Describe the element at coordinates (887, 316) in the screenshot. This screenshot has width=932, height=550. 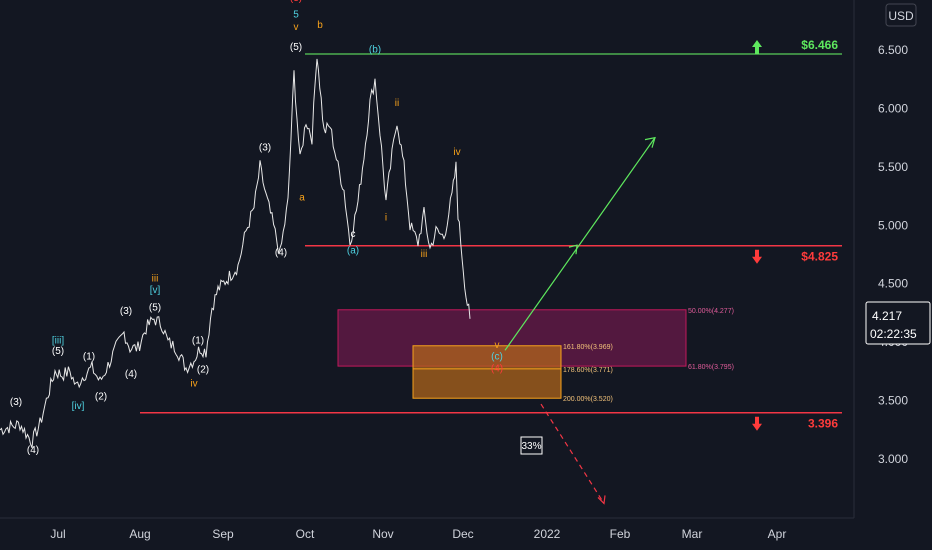
I see `current-price: 4.217` at that location.